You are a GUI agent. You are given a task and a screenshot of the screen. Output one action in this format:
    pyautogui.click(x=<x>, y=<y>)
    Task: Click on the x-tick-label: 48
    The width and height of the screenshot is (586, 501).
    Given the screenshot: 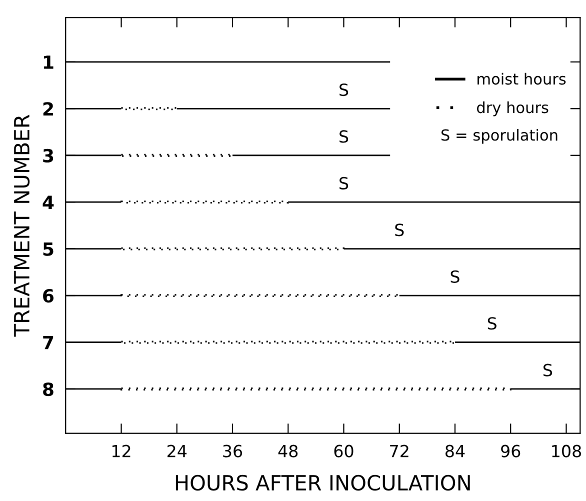 What is the action you would take?
    pyautogui.click(x=288, y=451)
    